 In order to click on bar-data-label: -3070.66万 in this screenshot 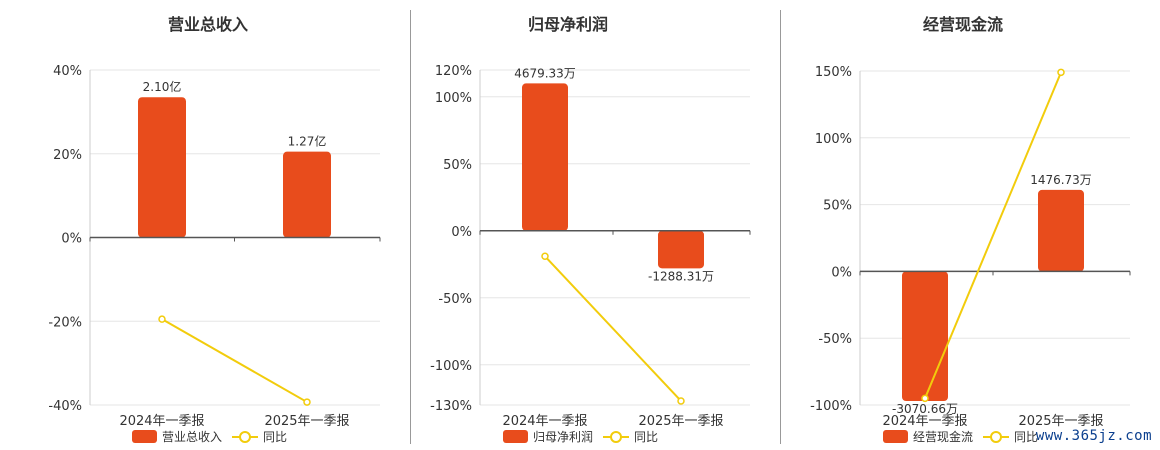, I will do `click(925, 409)`.